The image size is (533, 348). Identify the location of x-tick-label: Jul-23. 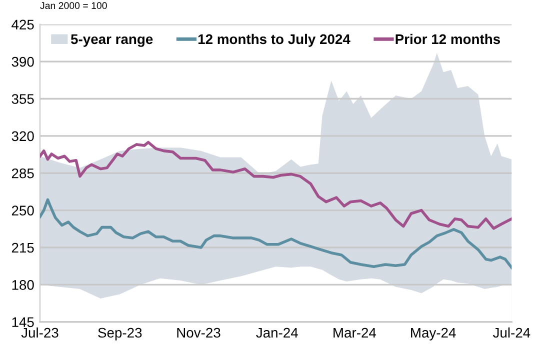
(39, 332).